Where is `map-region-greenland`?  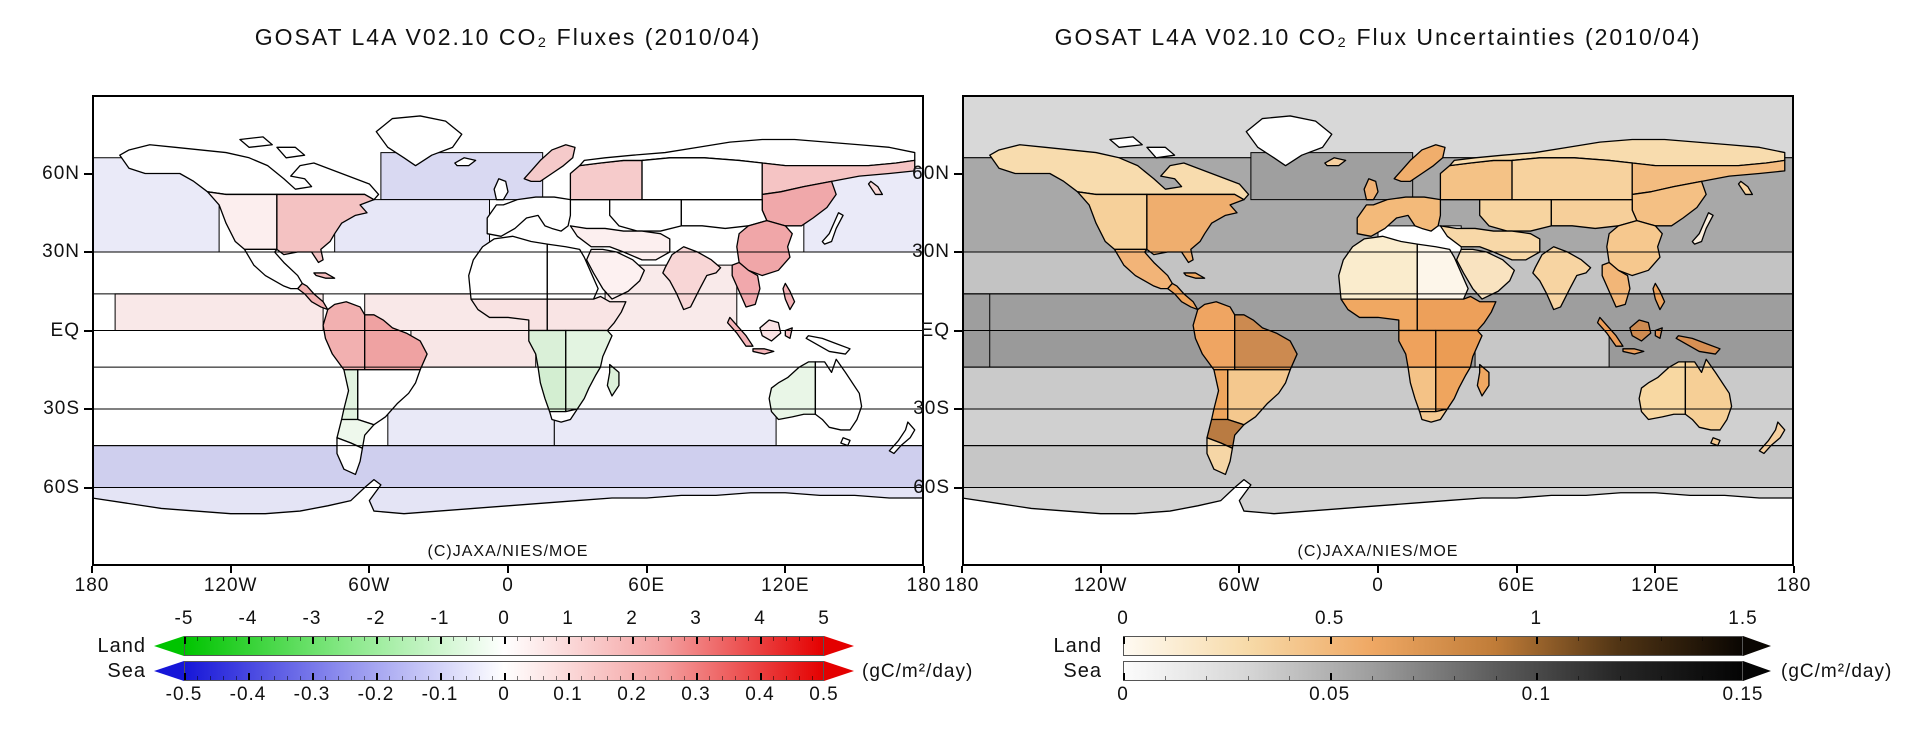 map-region-greenland is located at coordinates (419, 141).